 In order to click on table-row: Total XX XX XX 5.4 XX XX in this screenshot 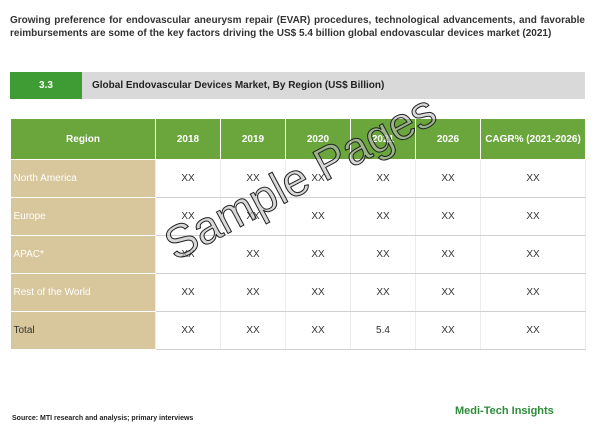, I will do `click(298, 330)`.